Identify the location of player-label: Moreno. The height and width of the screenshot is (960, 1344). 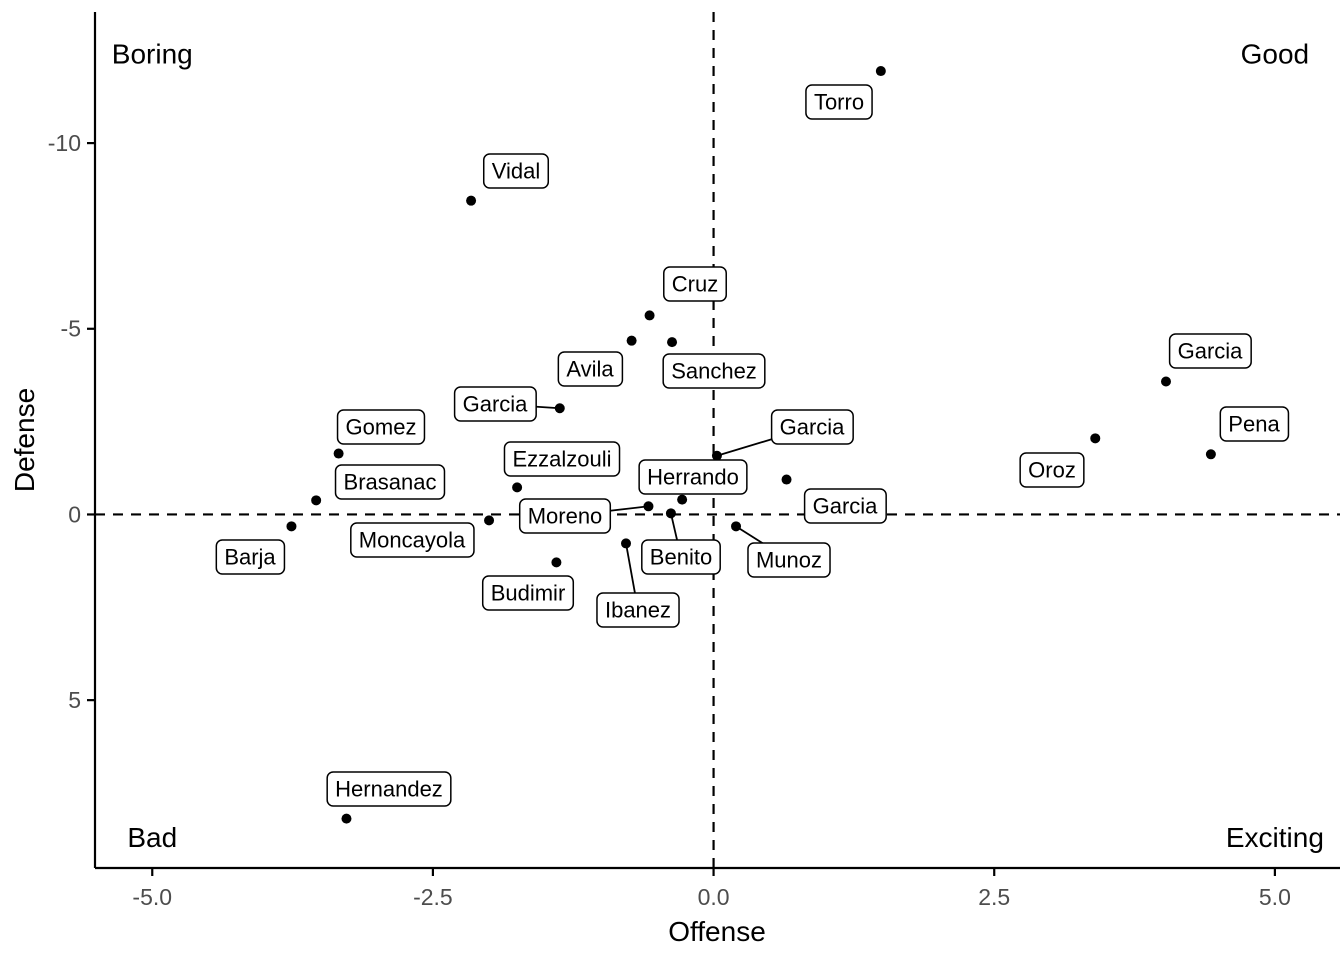
(565, 516).